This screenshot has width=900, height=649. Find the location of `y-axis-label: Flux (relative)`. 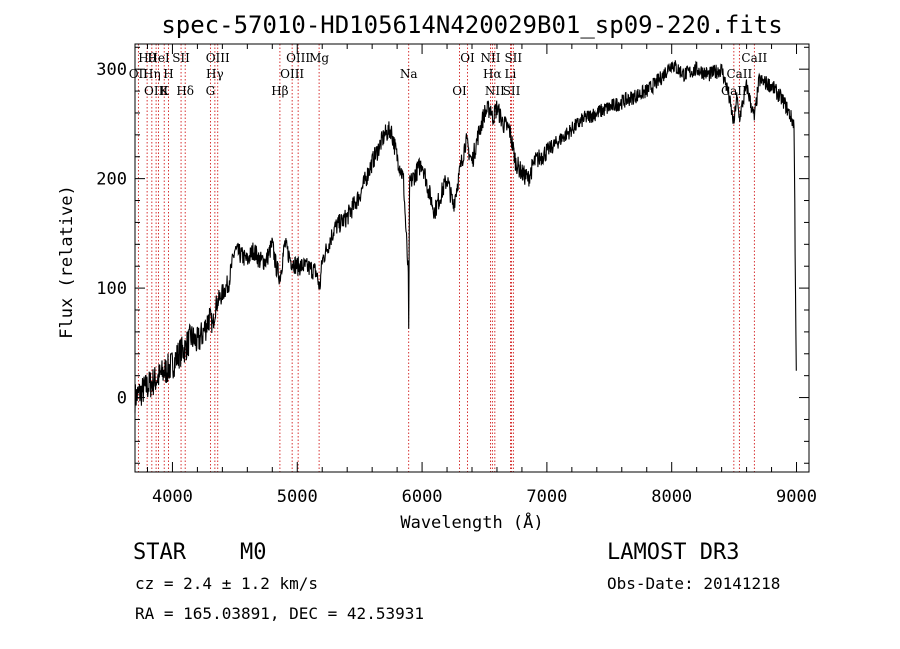

y-axis-label: Flux (relative) is located at coordinates (67, 262).